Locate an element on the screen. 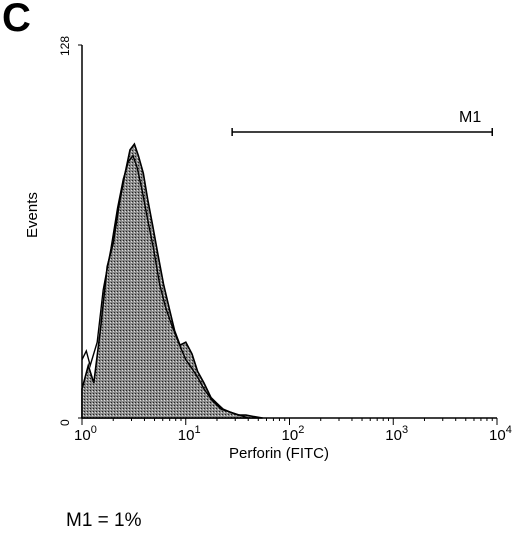 This screenshot has width=520, height=539. y-tick-label-min: 0 is located at coordinates (65, 422).